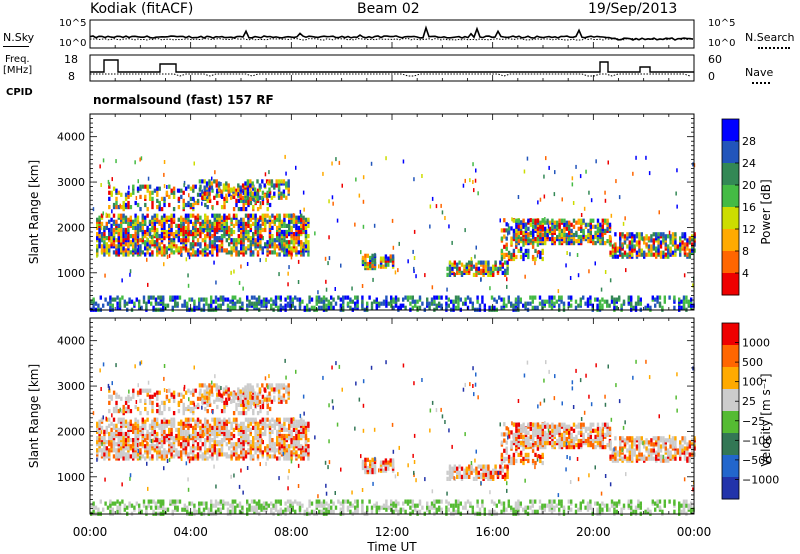 The width and height of the screenshot is (800, 554). Describe the element at coordinates (71, 273) in the screenshot. I see `ytick-label: 1000` at that location.